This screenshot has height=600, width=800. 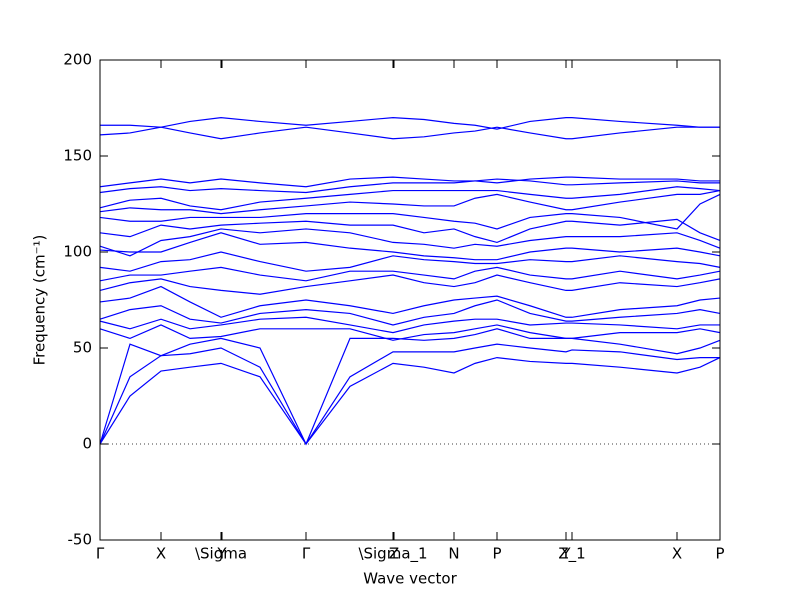 I want to click on y-tick-label: 0, so click(x=87, y=444).